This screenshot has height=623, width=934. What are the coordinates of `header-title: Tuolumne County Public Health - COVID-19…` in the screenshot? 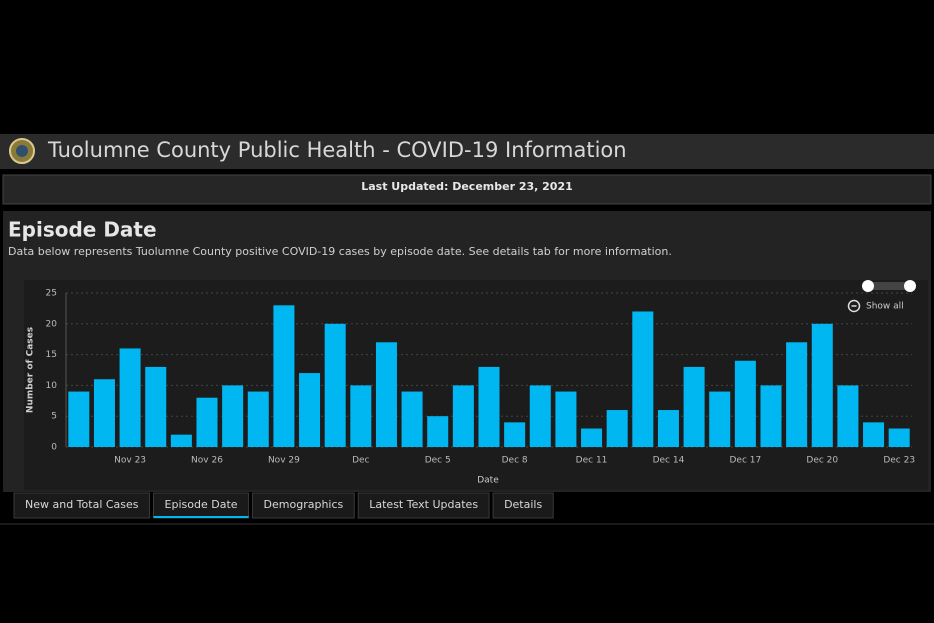 It's located at (337, 150).